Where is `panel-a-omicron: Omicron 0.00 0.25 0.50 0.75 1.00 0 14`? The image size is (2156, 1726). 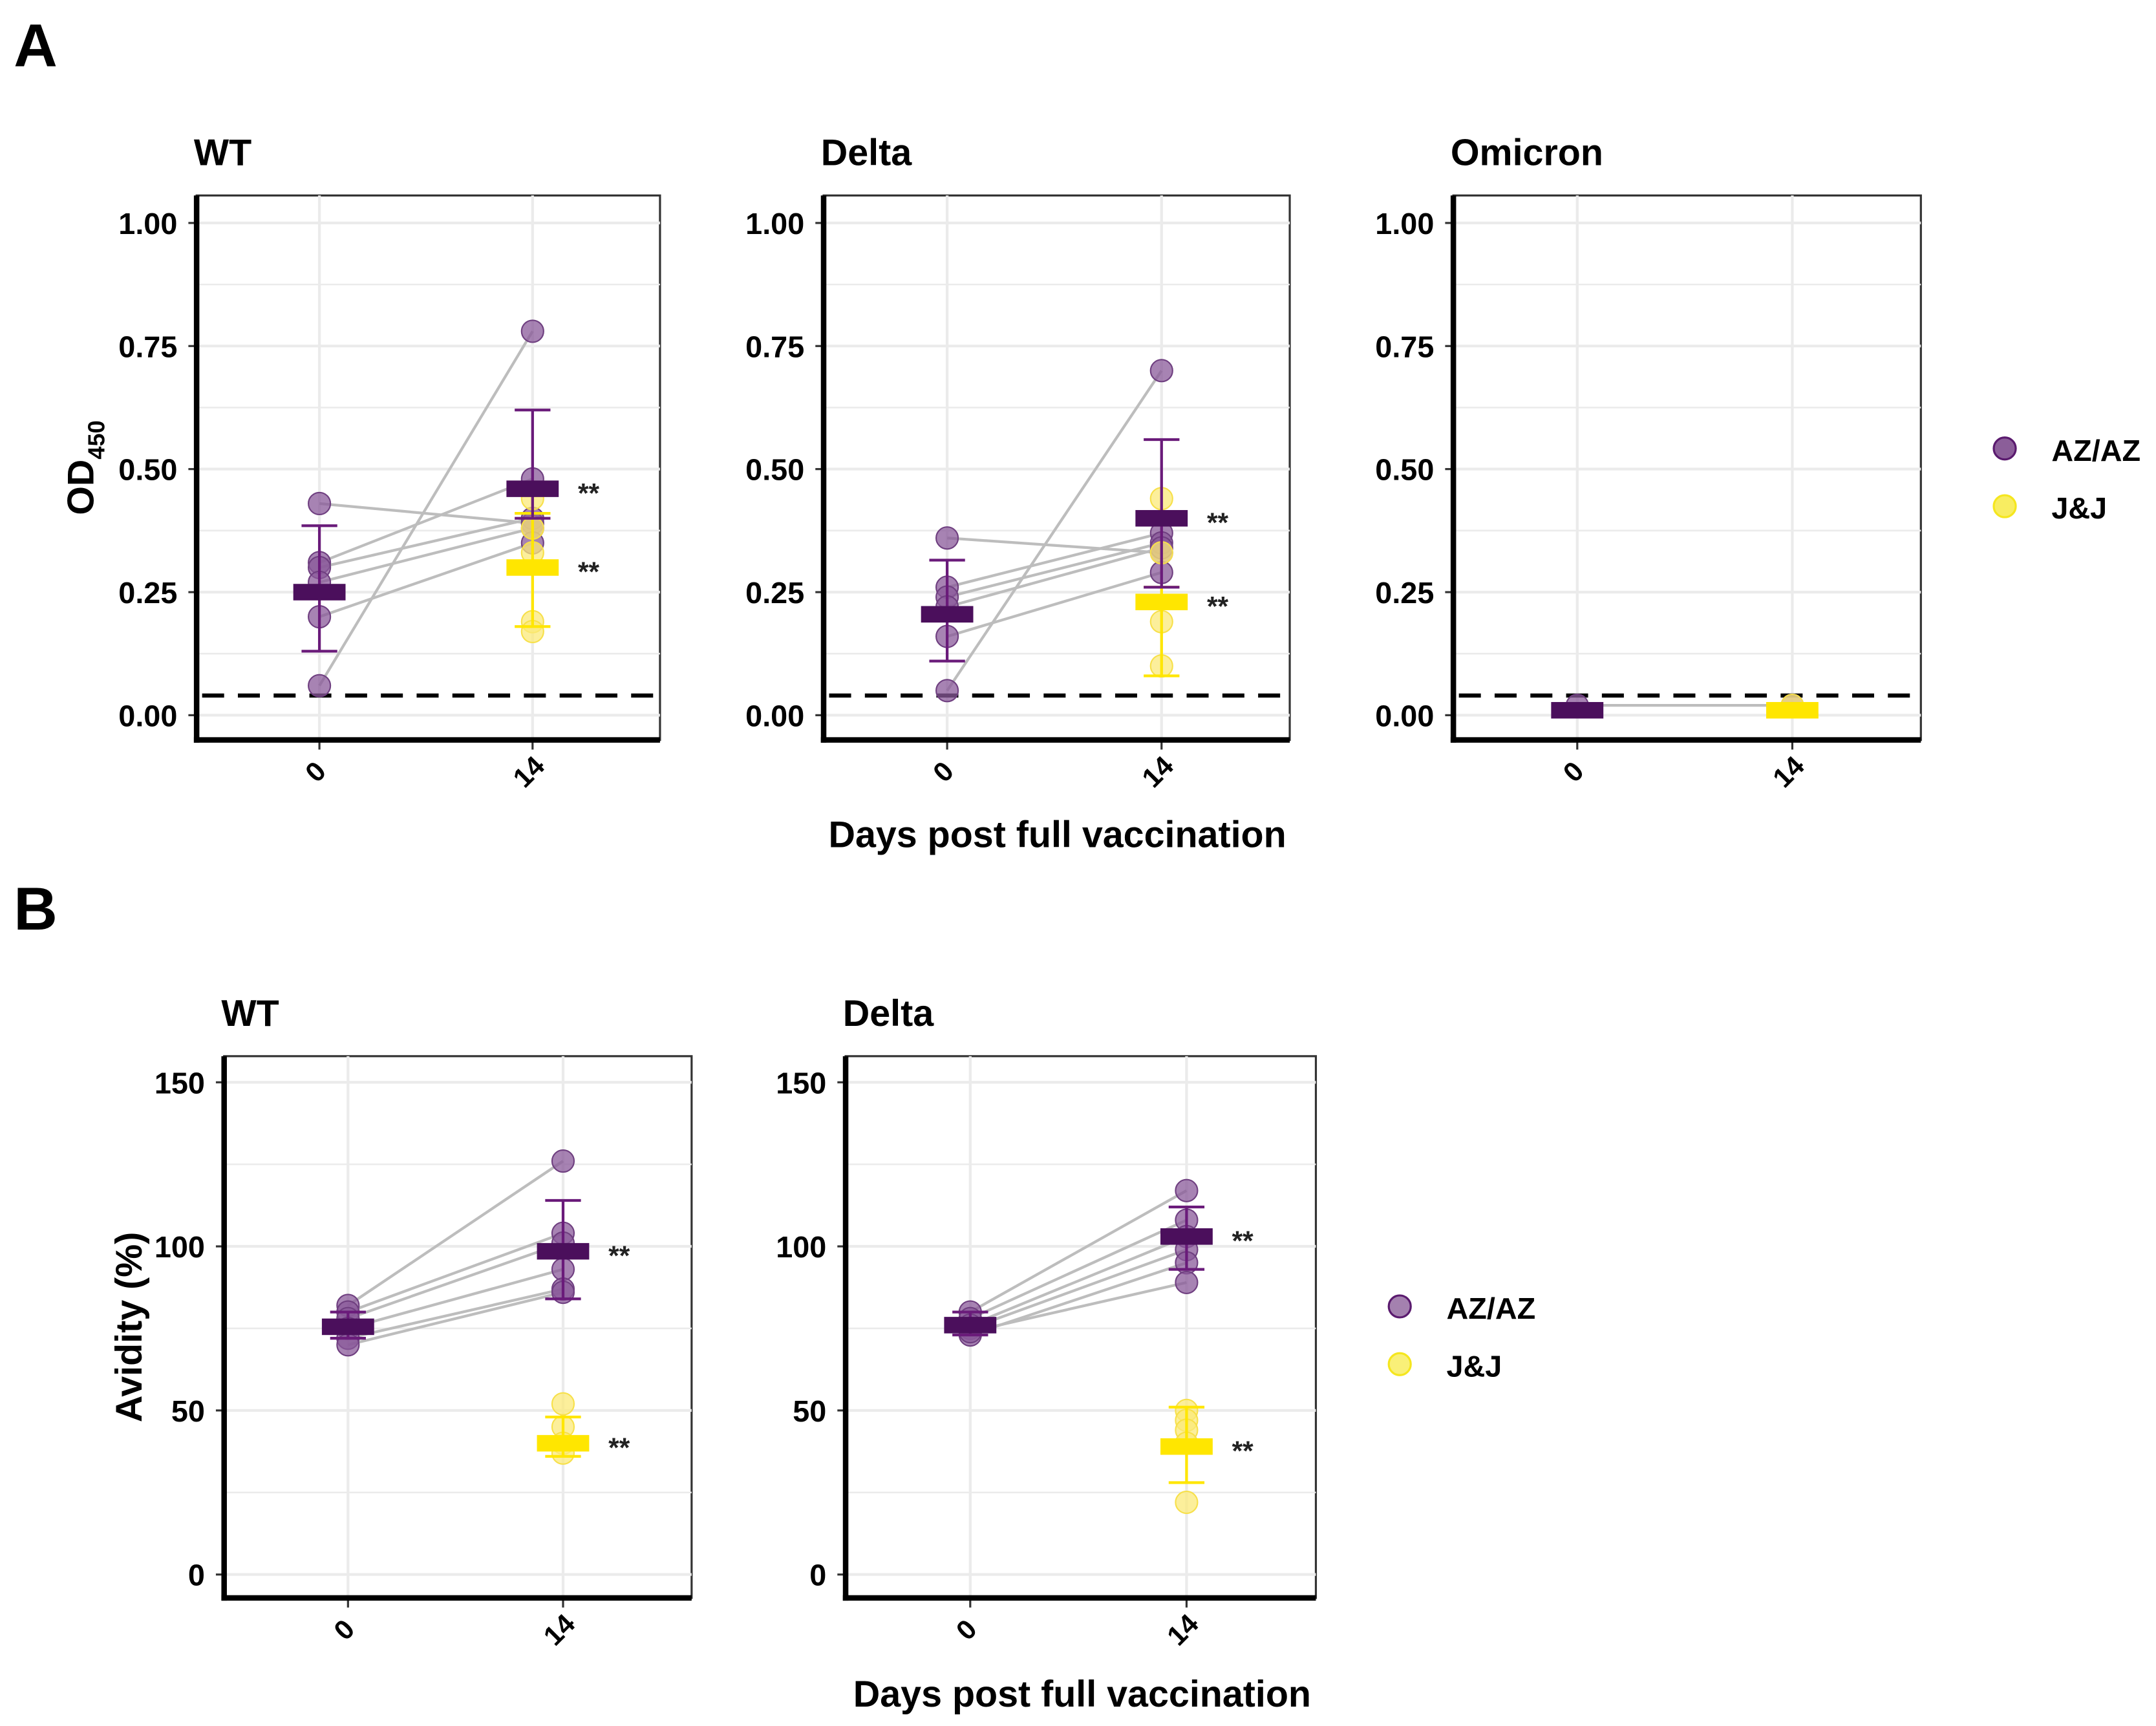
panel-a-omicron: Omicron 0.00 0.25 0.50 0.75 1.00 0 14 is located at coordinates (1648, 464).